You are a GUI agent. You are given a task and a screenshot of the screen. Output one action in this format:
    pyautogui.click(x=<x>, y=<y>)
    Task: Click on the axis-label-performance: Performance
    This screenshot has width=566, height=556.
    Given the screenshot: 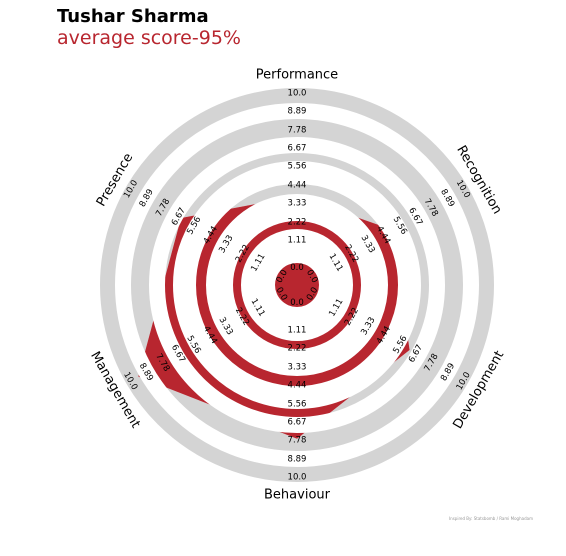 What is the action you would take?
    pyautogui.click(x=297, y=75)
    